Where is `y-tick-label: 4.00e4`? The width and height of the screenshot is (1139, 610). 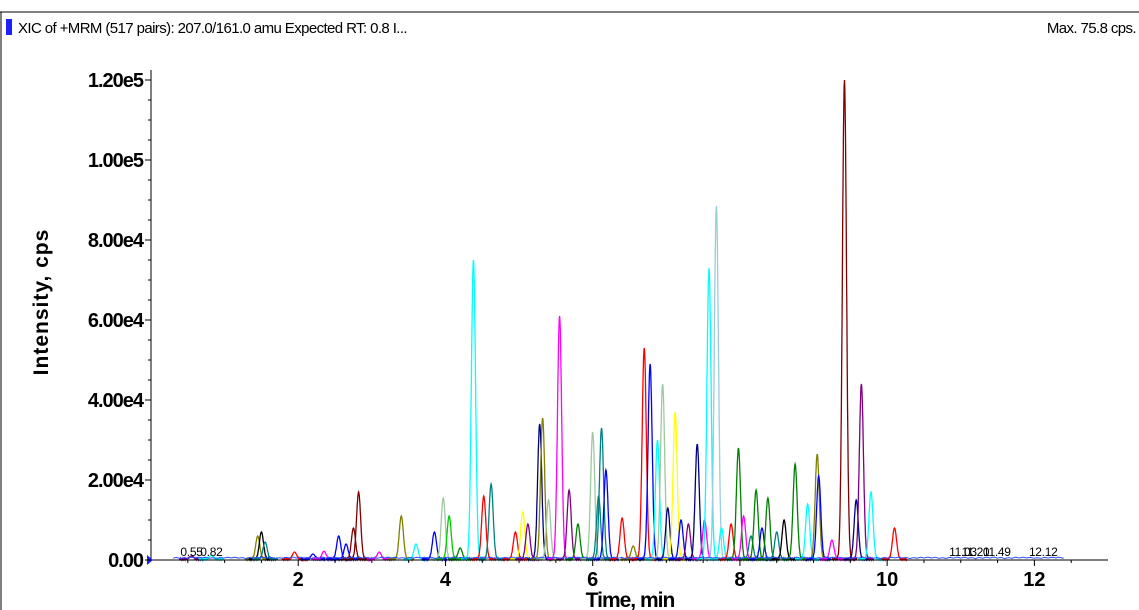 y-tick-label: 4.00e4 is located at coordinates (116, 401).